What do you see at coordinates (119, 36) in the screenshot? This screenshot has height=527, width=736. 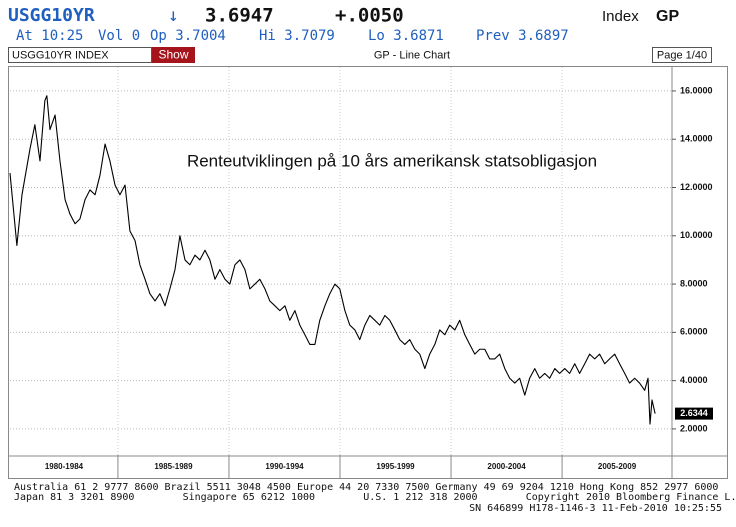 I see `quote-volume: Vol 0` at bounding box center [119, 36].